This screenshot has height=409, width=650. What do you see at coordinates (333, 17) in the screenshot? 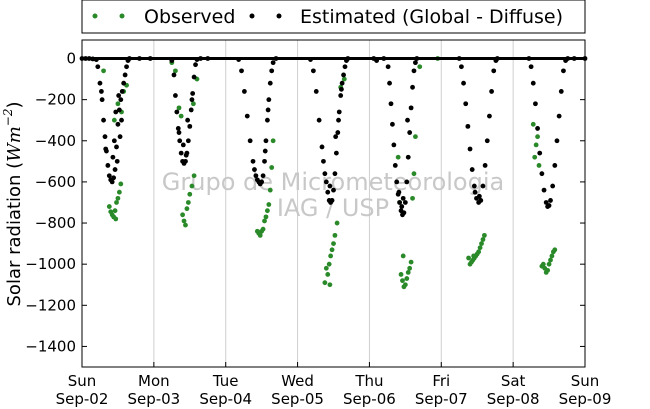
I see `legend: Observed Estimated (Global - Diffuse)` at bounding box center [333, 17].